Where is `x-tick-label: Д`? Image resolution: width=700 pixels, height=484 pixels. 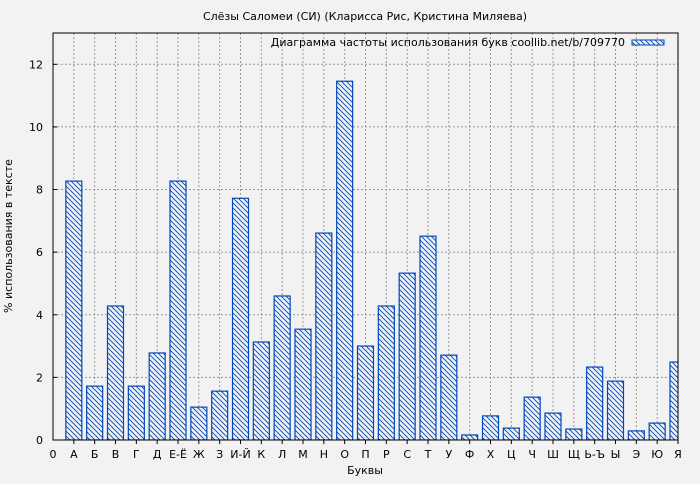
x-tick-label: Д is located at coordinates (157, 454).